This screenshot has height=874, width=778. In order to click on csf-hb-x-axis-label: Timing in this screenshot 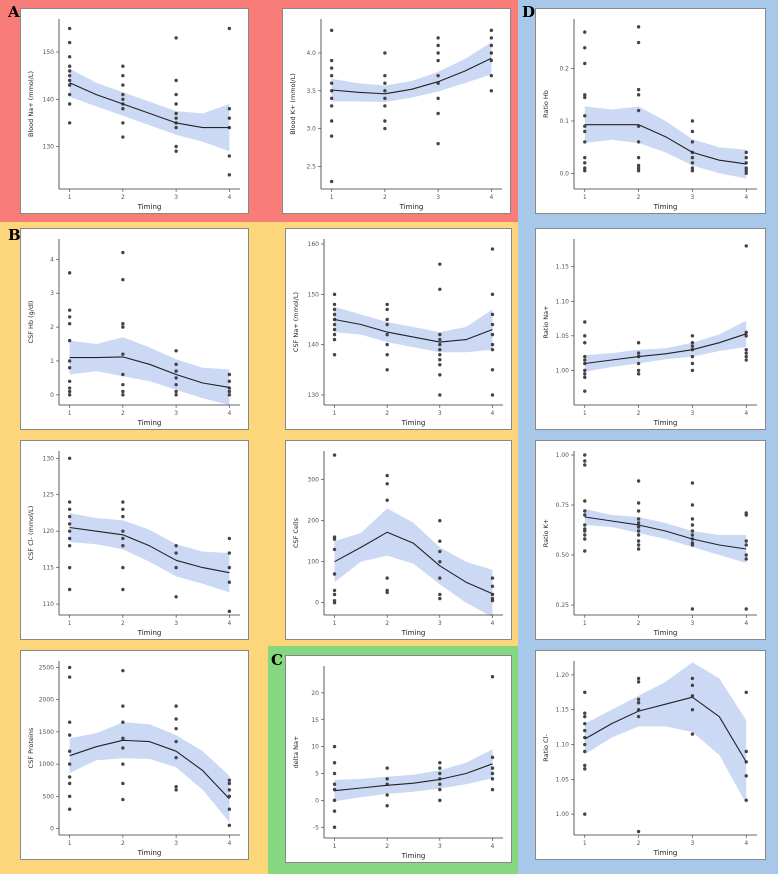, I will do `click(149, 423)`.